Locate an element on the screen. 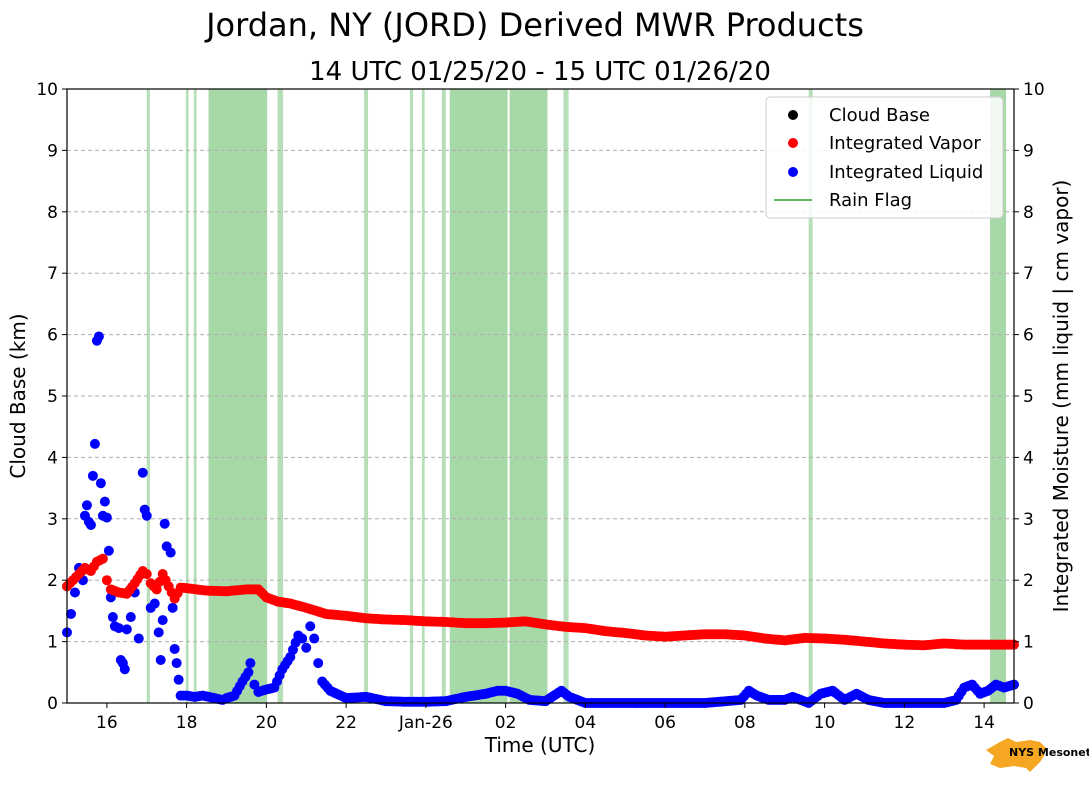 This screenshot has height=804, width=1089. new-york-state-shape is located at coordinates (1016, 755).